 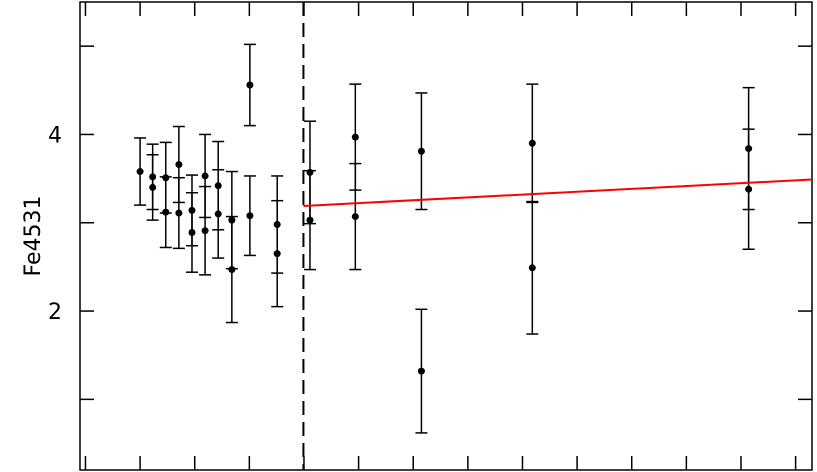 What do you see at coordinates (558, 192) in the screenshot?
I see `fit-line` at bounding box center [558, 192].